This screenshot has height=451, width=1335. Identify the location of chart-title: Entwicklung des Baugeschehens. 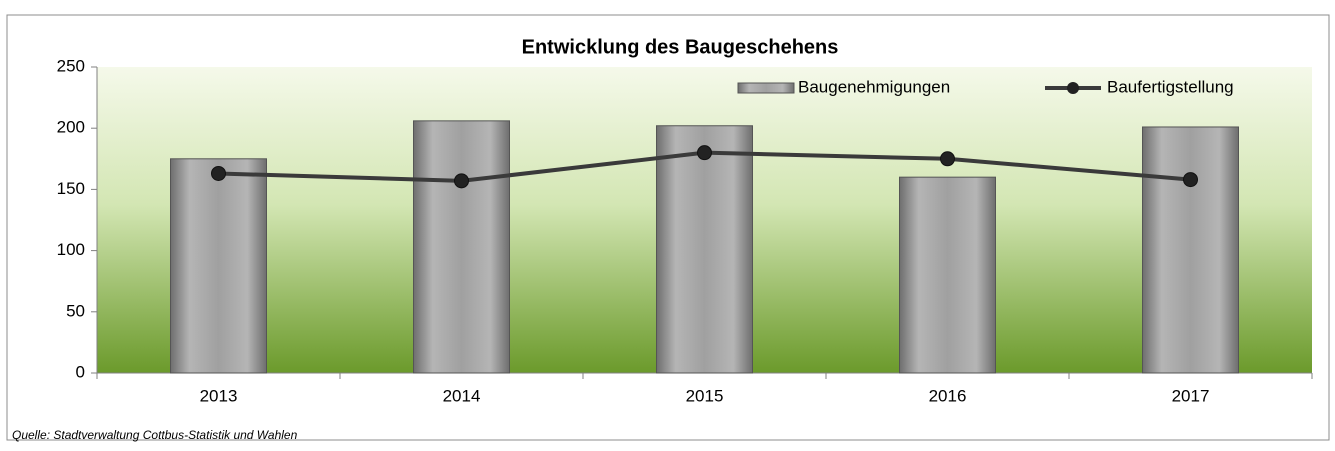
(680, 47).